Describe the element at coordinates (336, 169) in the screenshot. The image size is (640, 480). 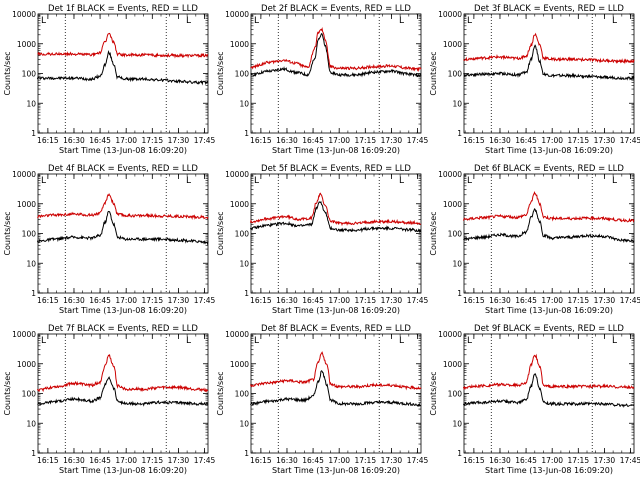
I see `panel-title: Det 5f BLACK = Events, RED = LLD` at that location.